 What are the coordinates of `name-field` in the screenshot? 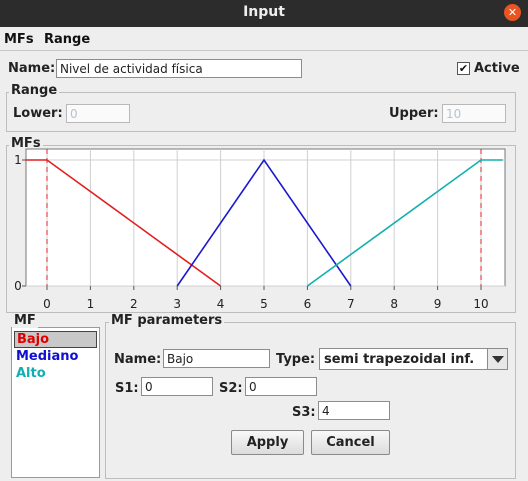 It's located at (179, 68).